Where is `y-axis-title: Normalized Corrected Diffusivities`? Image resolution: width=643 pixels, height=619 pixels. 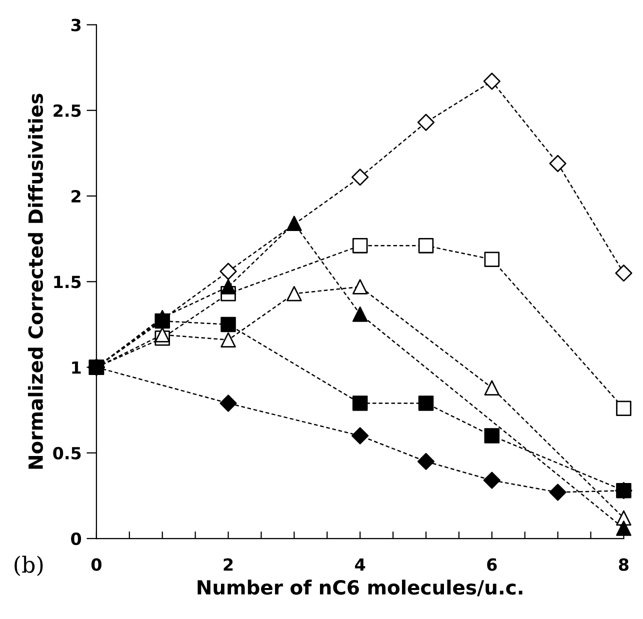
y-axis-title: Normalized Corrected Diffusivities is located at coordinates (36, 281).